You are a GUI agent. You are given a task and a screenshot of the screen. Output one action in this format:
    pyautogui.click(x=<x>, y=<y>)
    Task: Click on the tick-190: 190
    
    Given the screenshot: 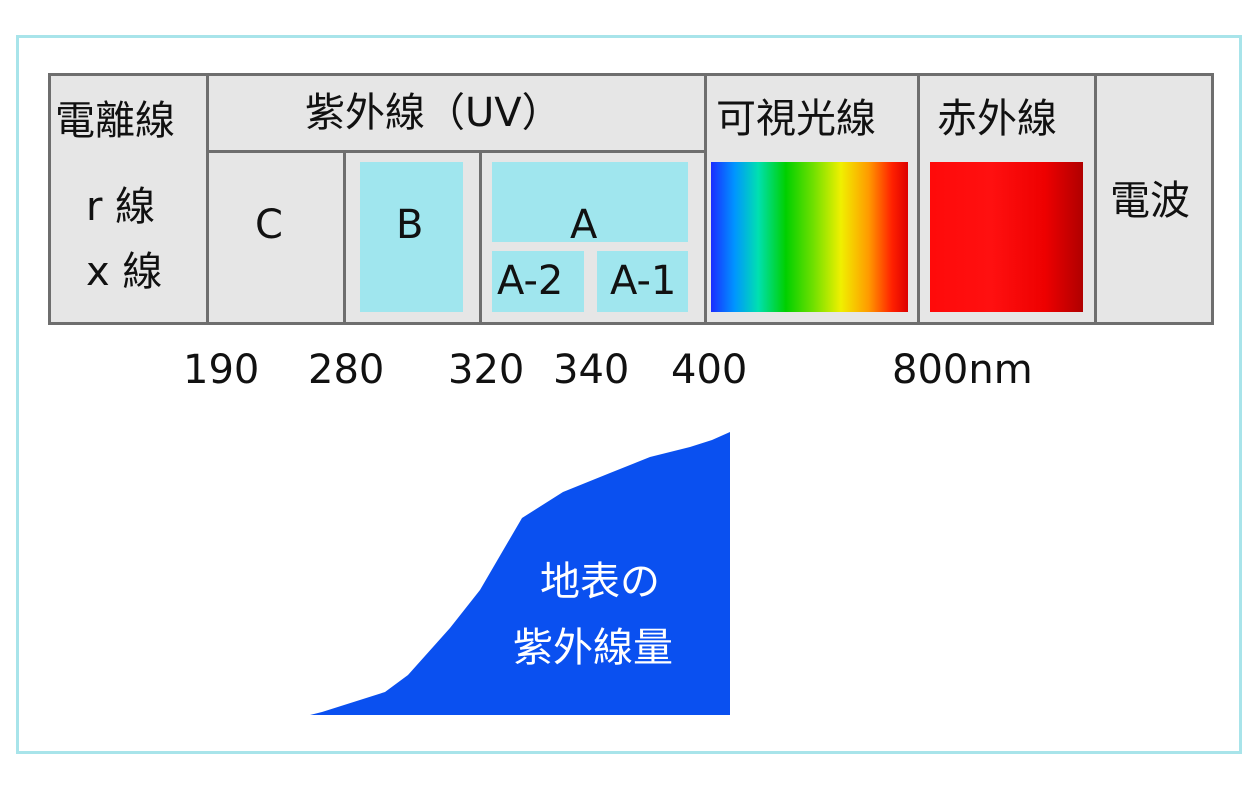 What is the action you would take?
    pyautogui.click(x=221, y=370)
    